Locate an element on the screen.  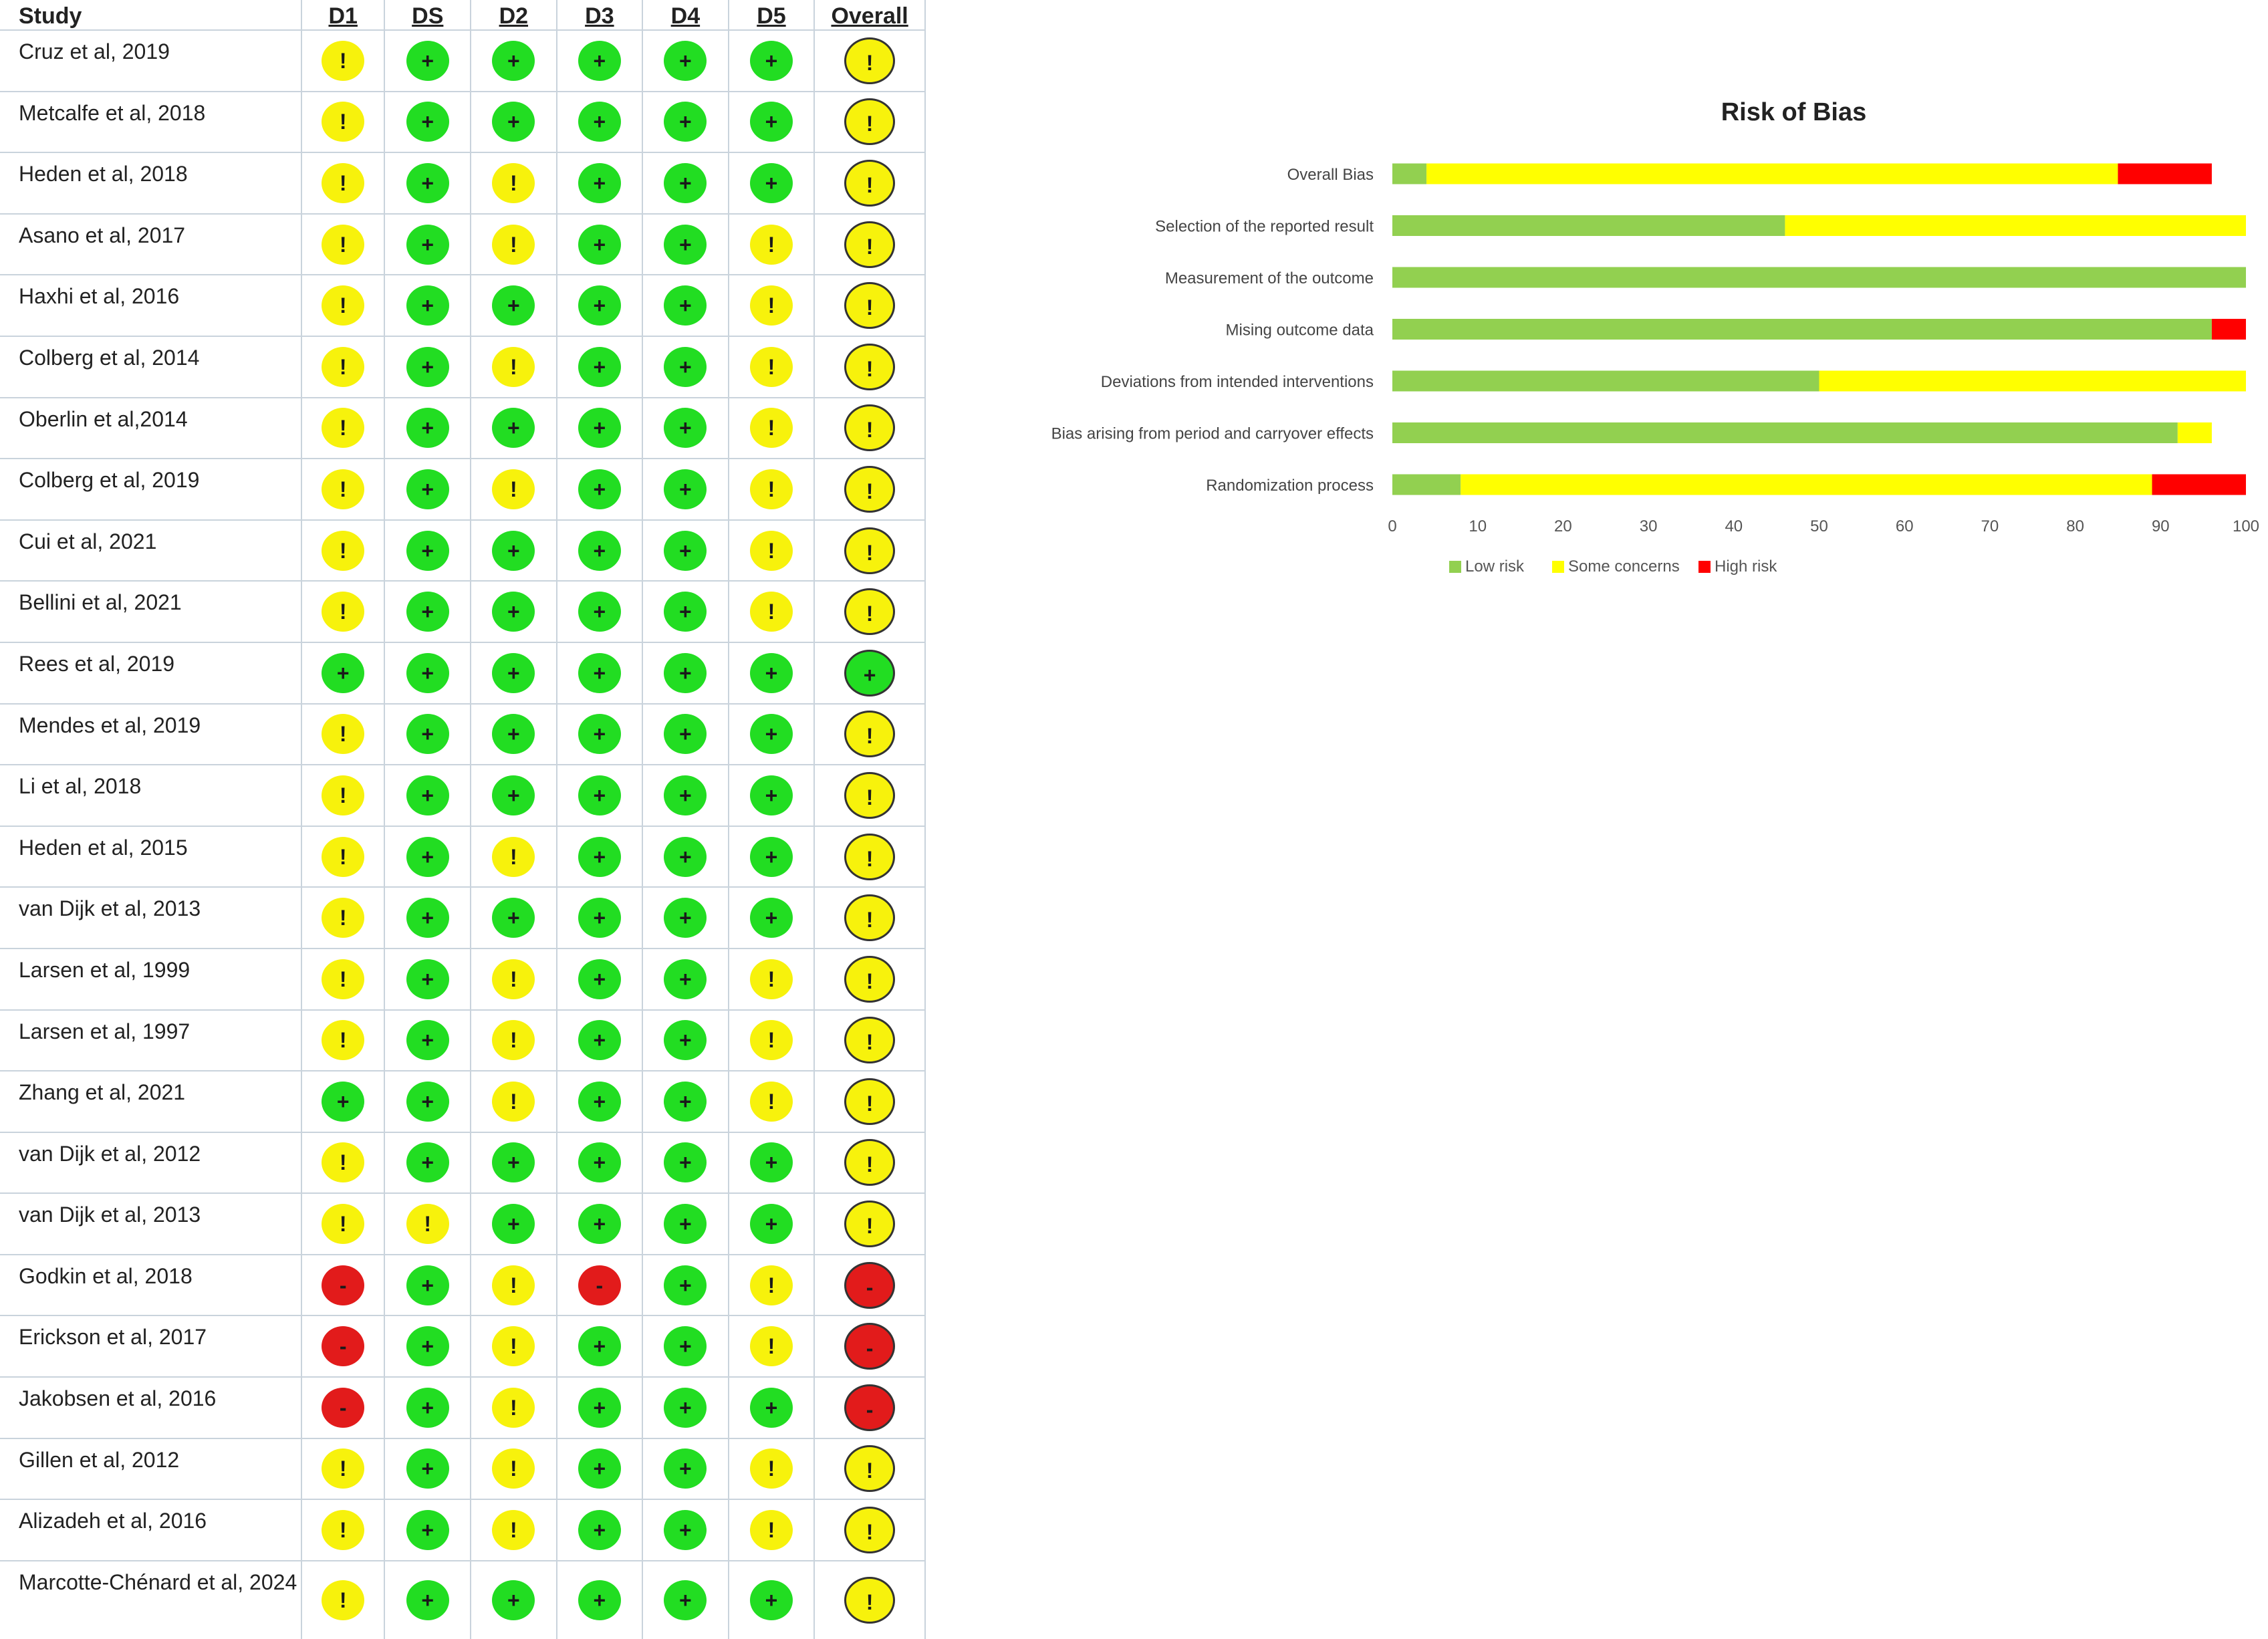
x-tick-label: 60 is located at coordinates (1905, 526).